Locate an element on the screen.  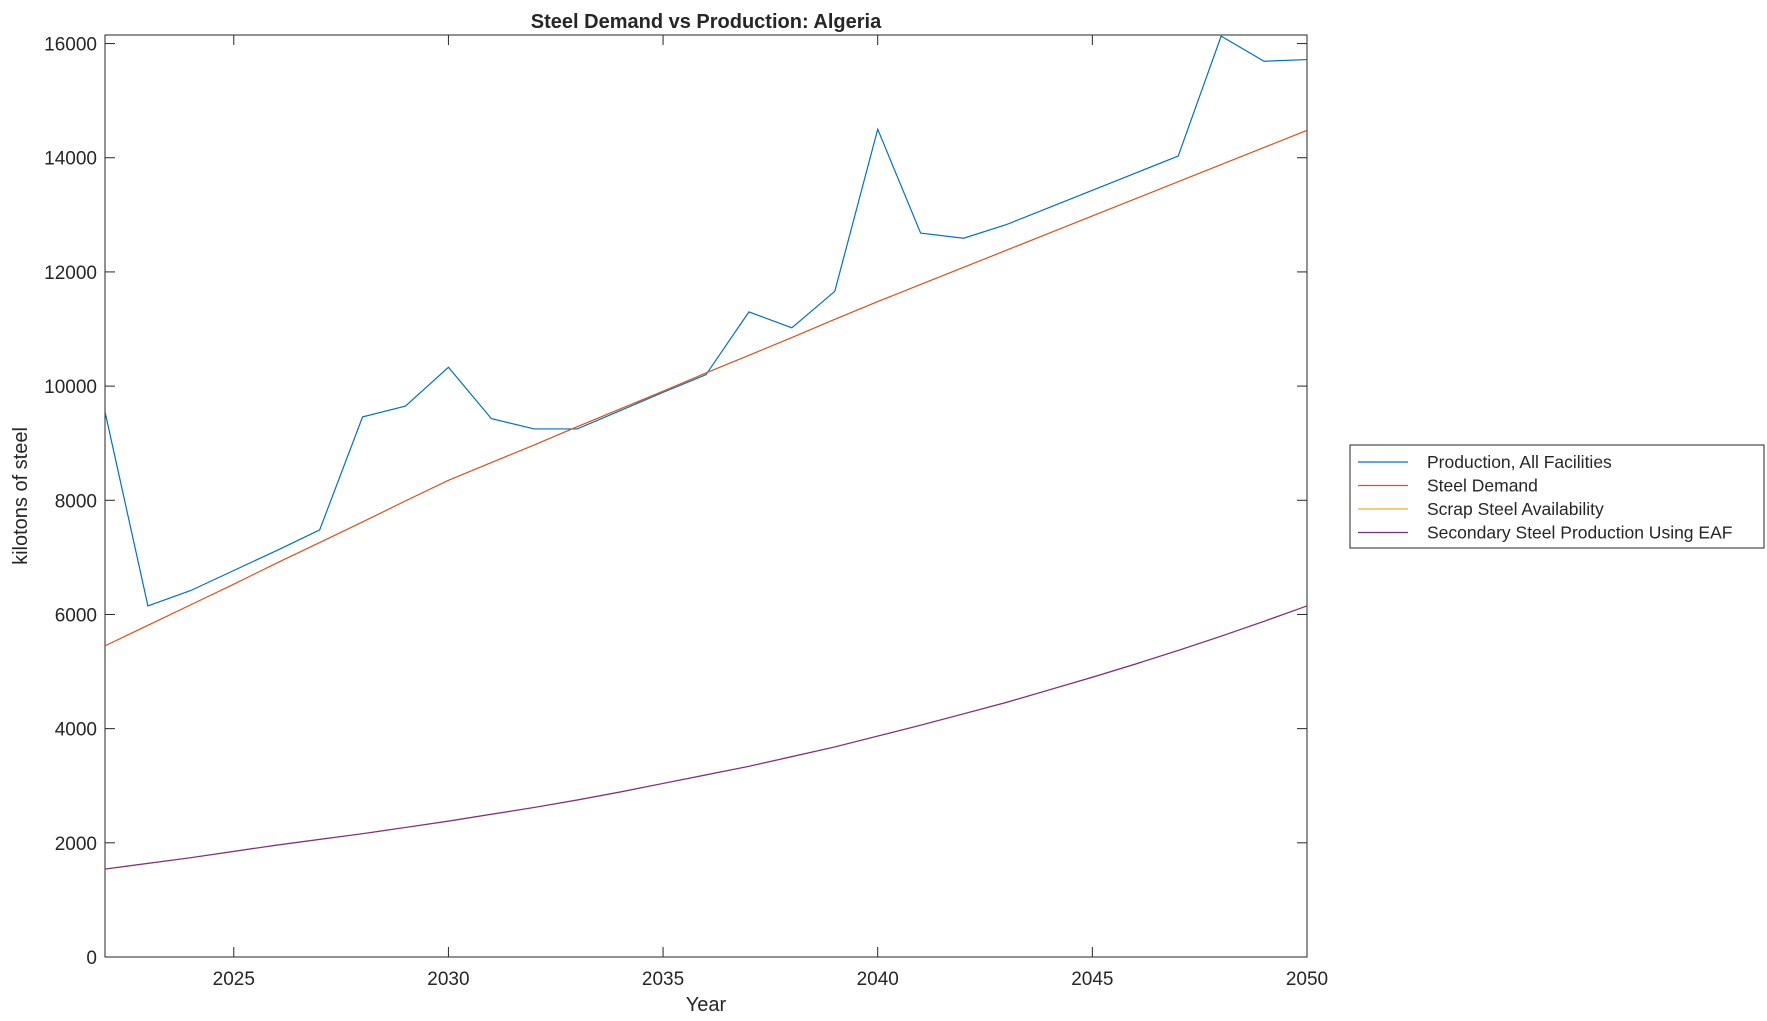
legend-box is located at coordinates (1557, 496).